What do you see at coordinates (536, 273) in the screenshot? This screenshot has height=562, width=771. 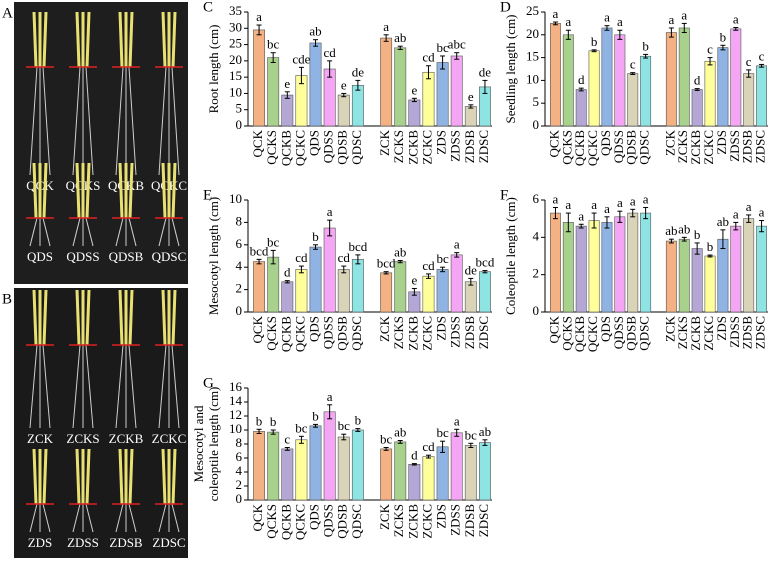 I see `y-tick-label: 2` at bounding box center [536, 273].